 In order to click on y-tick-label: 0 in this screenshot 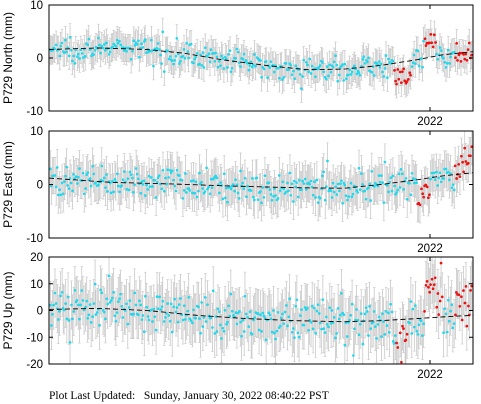, I will do `click(40, 59)`.